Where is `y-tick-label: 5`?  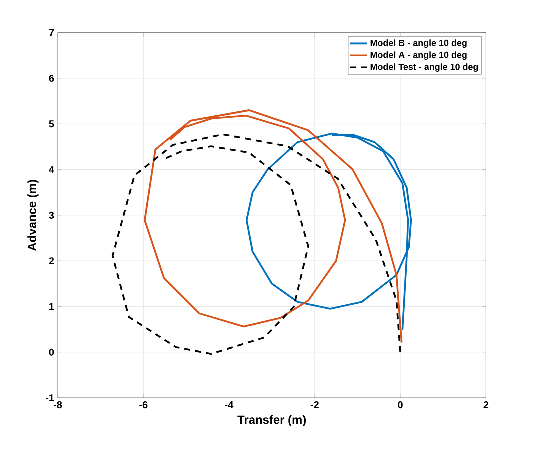
y-tick-label: 5 is located at coordinates (51, 124).